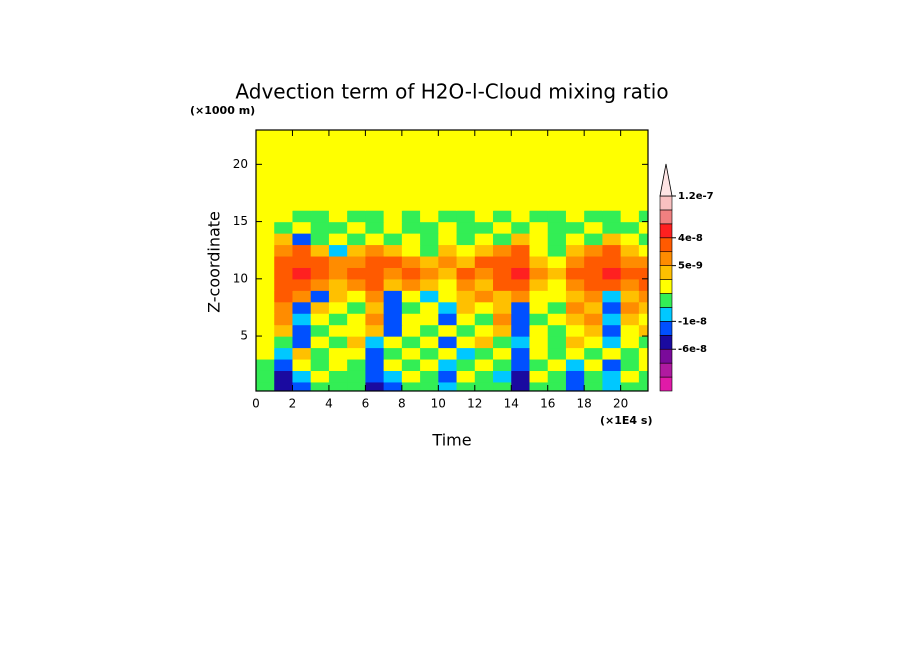  I want to click on y-tick-label: 15, so click(240, 221).